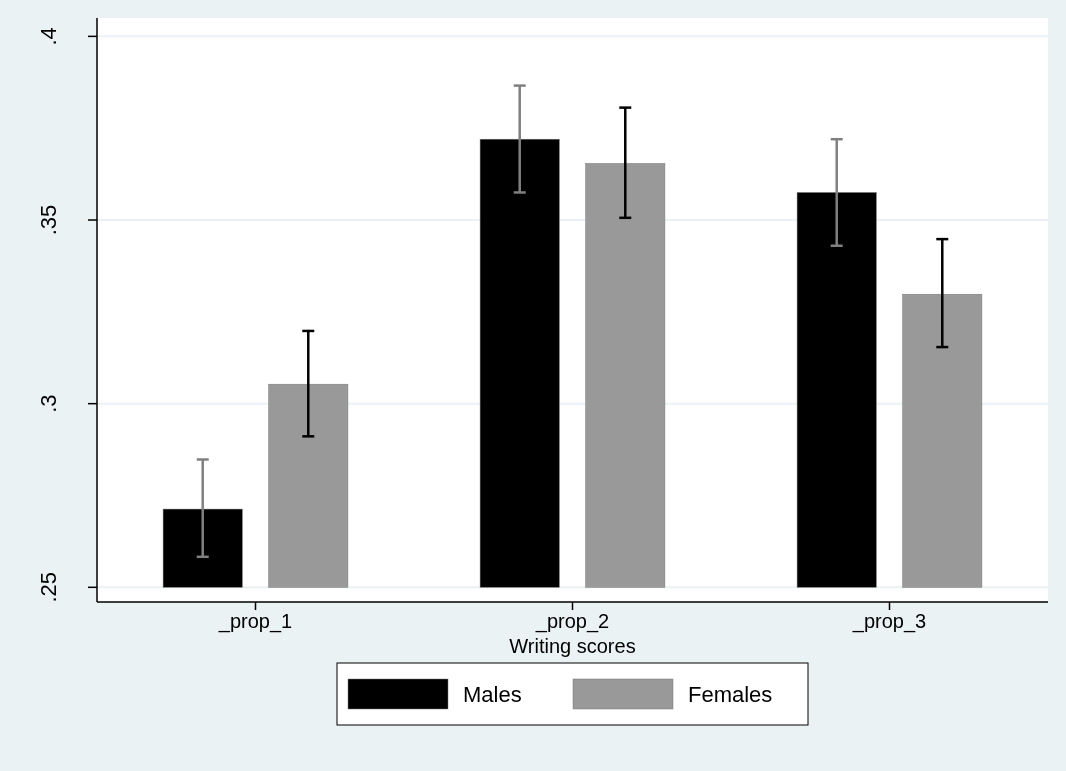 This screenshot has width=1066, height=771. What do you see at coordinates (572, 646) in the screenshot?
I see `x-axis-title: Writing scores` at bounding box center [572, 646].